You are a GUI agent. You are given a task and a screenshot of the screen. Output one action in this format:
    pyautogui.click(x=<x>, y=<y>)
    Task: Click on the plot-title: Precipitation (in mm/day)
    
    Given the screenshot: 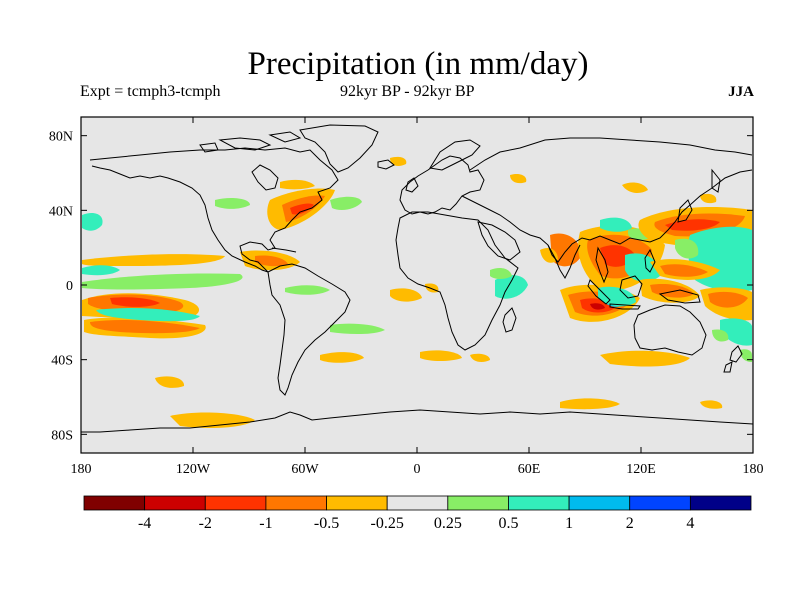 What is the action you would take?
    pyautogui.click(x=418, y=64)
    